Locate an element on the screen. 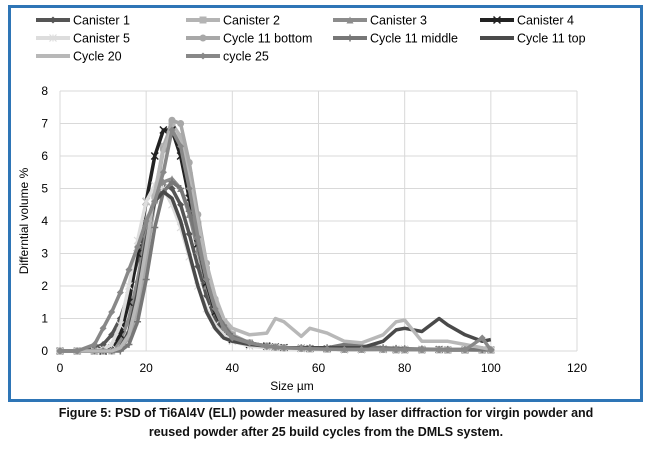 Image resolution: width=652 pixels, height=451 pixels. y-axis-label: Differntial volume % is located at coordinates (24, 220).